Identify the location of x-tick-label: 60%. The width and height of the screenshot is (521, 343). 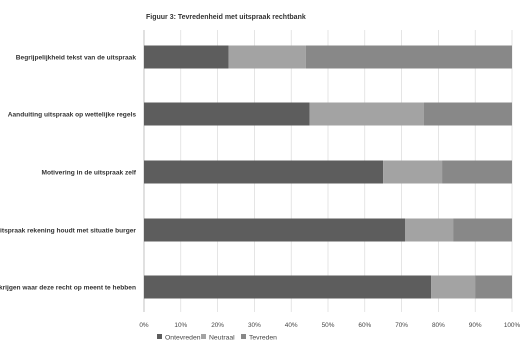
(364, 325).